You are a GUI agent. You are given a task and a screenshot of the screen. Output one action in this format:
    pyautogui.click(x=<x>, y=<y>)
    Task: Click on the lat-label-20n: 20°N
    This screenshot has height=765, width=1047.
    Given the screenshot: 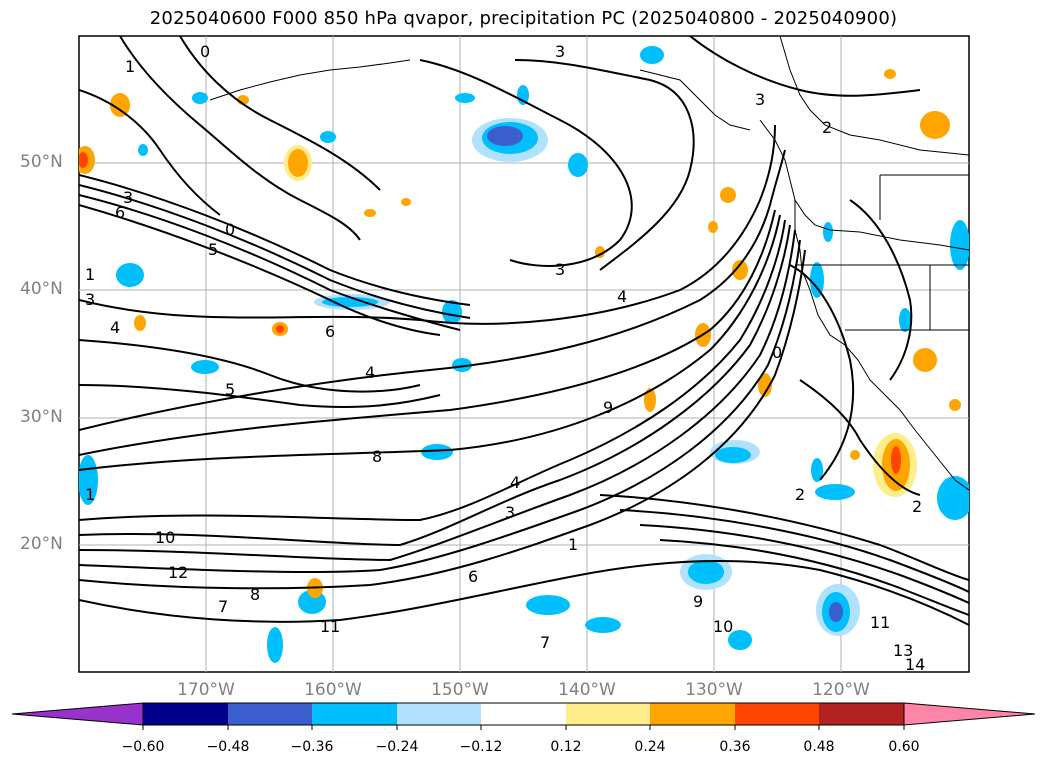 What is the action you would take?
    pyautogui.click(x=41, y=544)
    